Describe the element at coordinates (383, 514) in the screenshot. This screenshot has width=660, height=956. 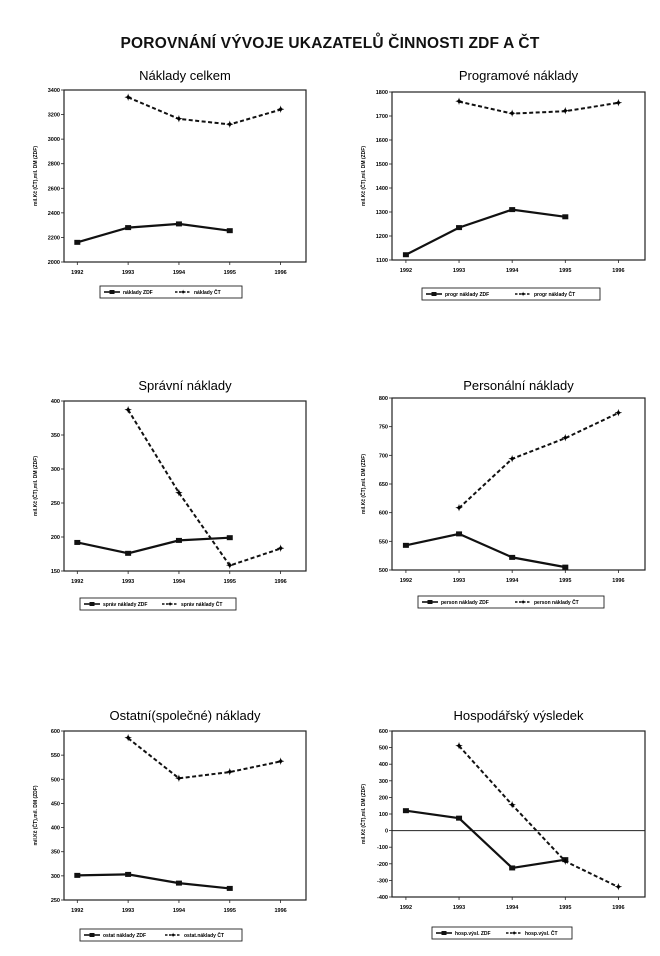
I see `y-tick-label: 600` at that location.